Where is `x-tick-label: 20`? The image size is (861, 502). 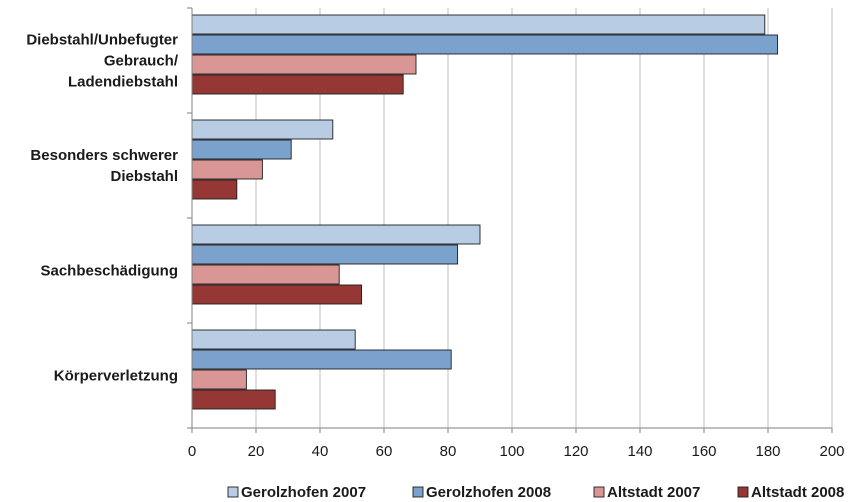
x-tick-label: 20 is located at coordinates (256, 451).